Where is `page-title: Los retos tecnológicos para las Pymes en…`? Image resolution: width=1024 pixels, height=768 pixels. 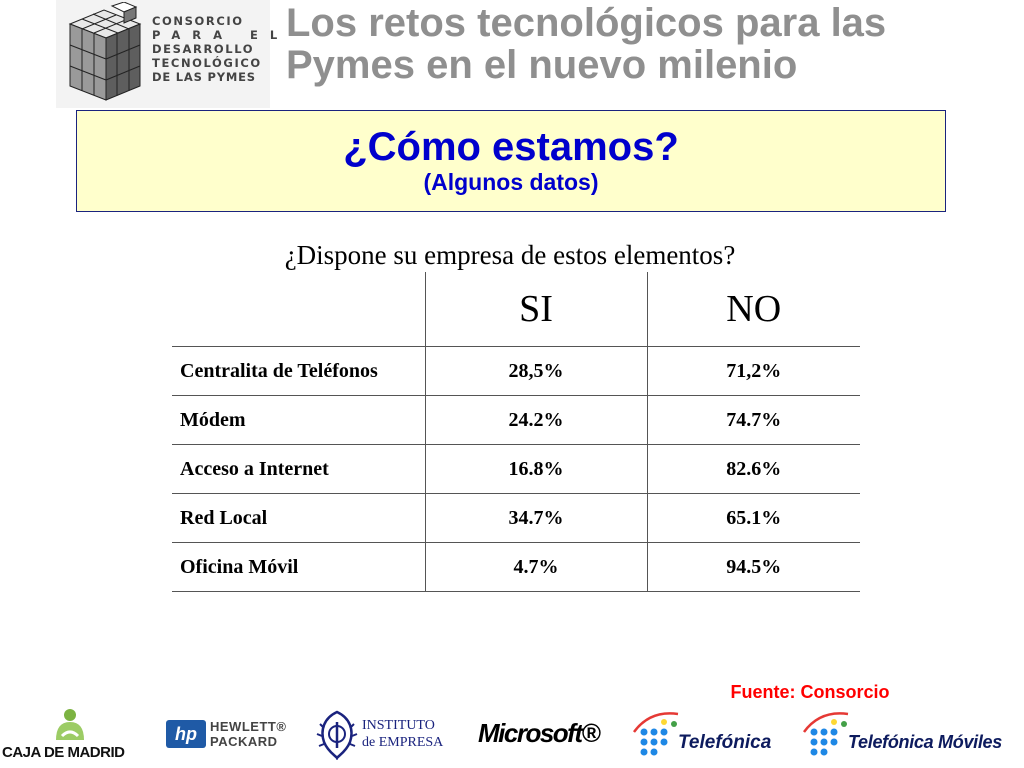 page-title: Los retos tecnológicos para las Pymes en… is located at coordinates (646, 44).